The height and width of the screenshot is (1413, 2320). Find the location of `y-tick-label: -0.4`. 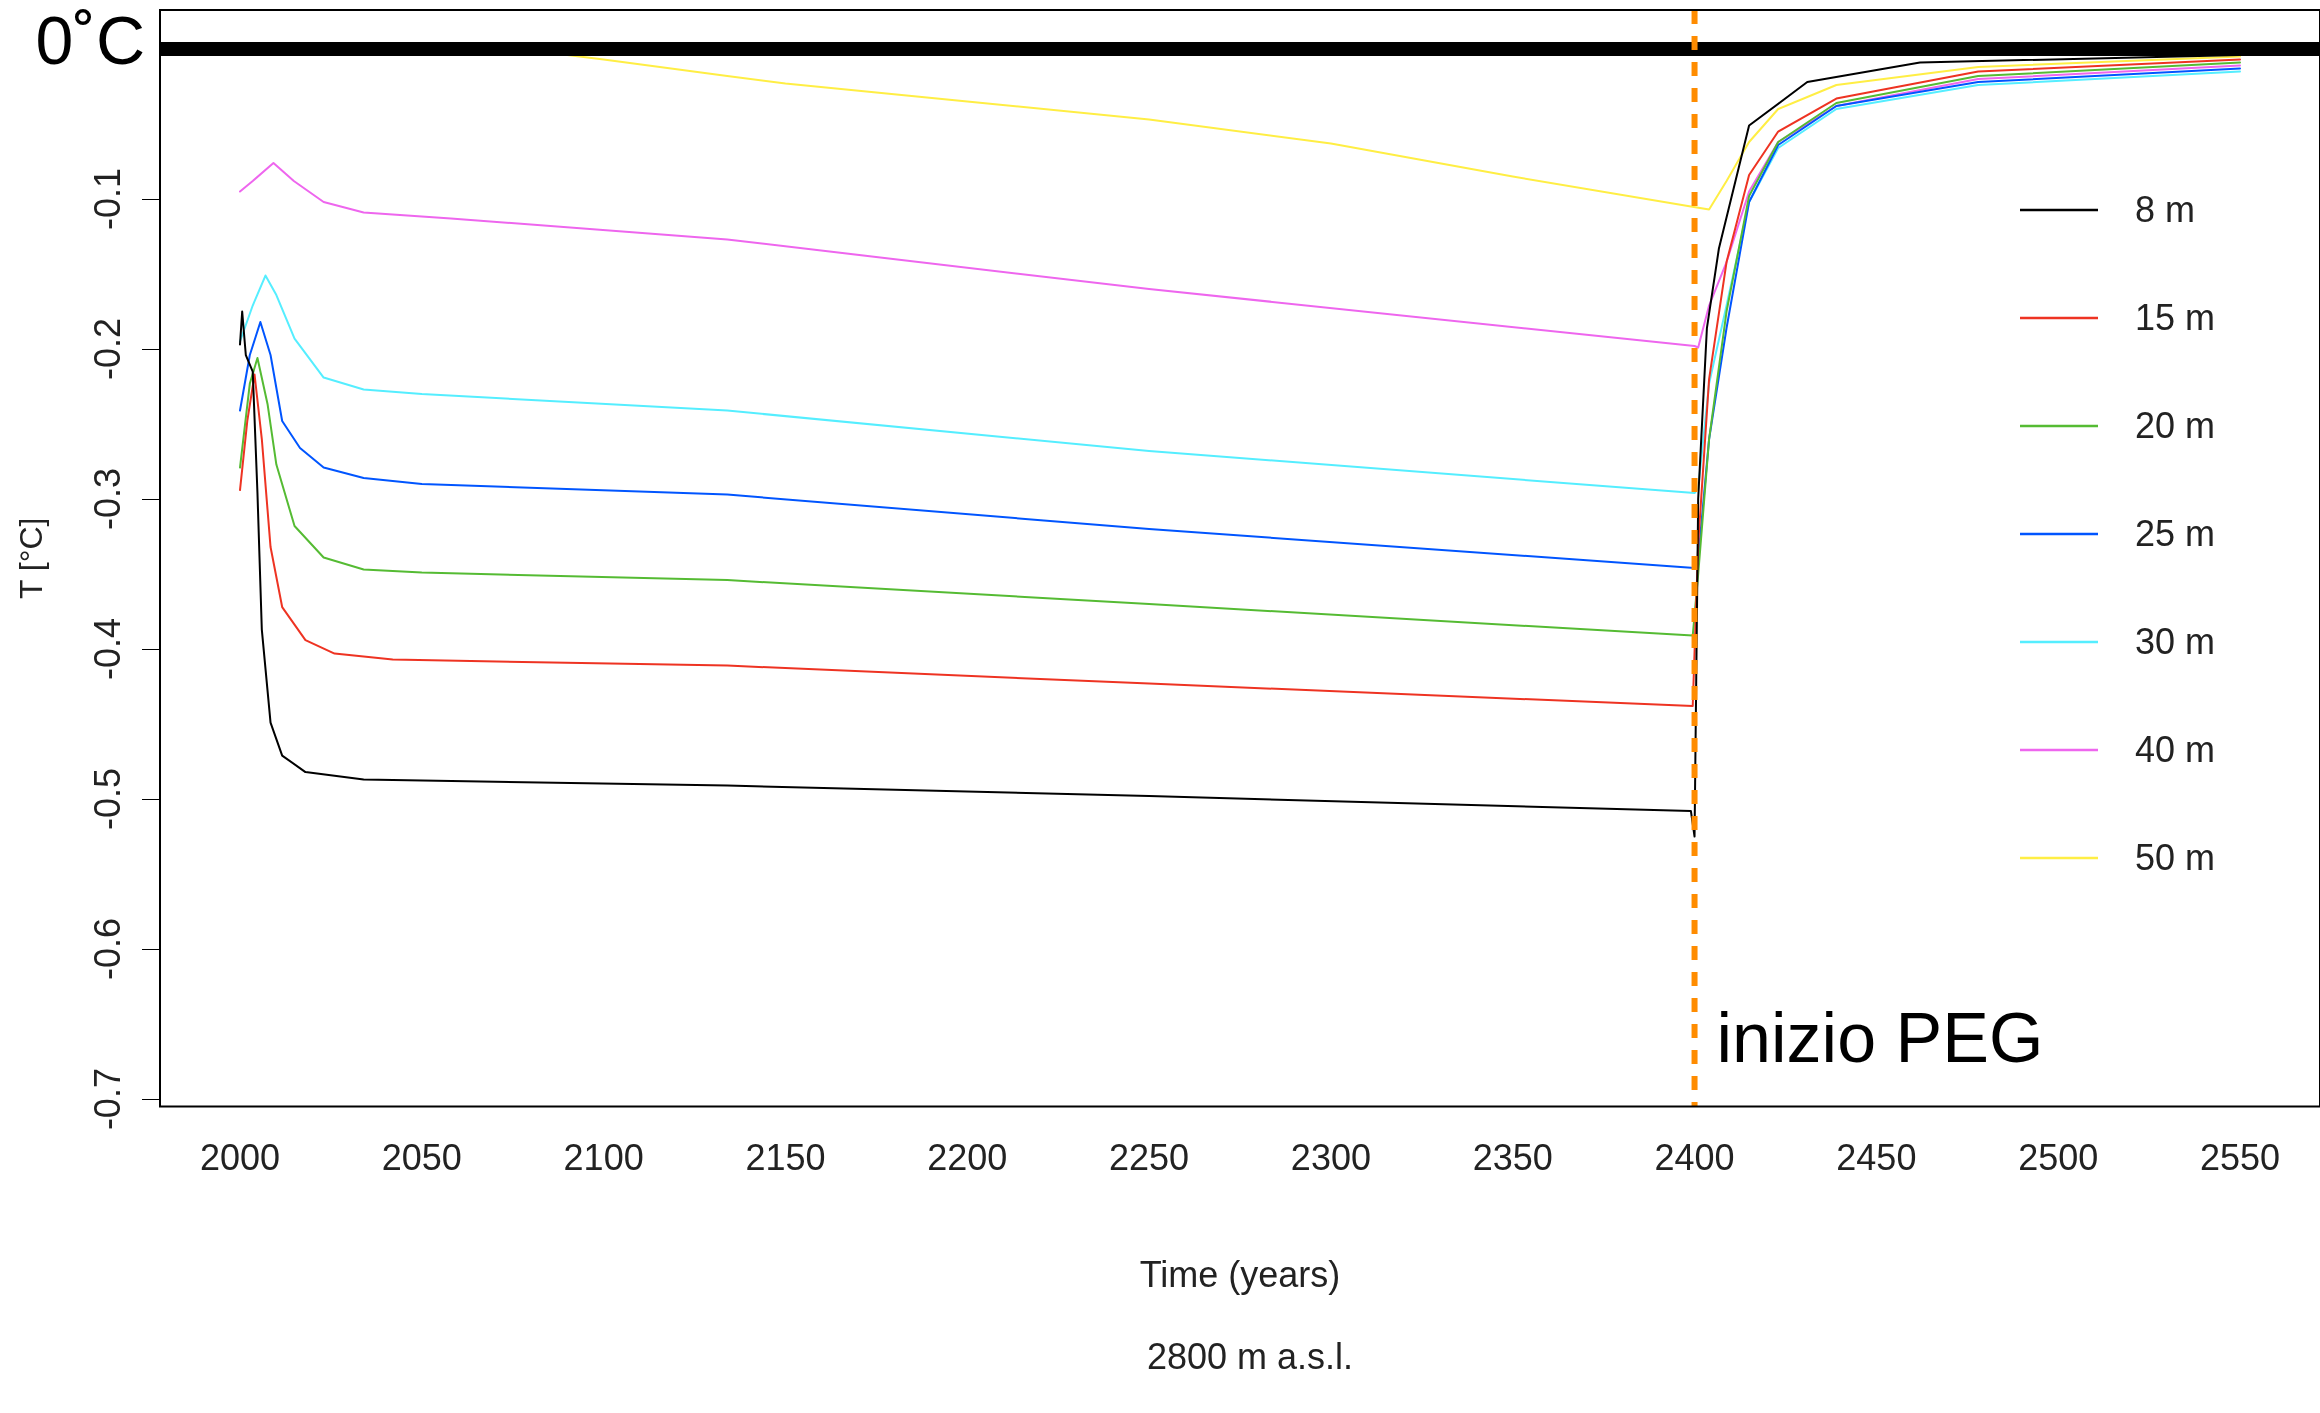

y-tick-label: -0.4 is located at coordinates (107, 649).